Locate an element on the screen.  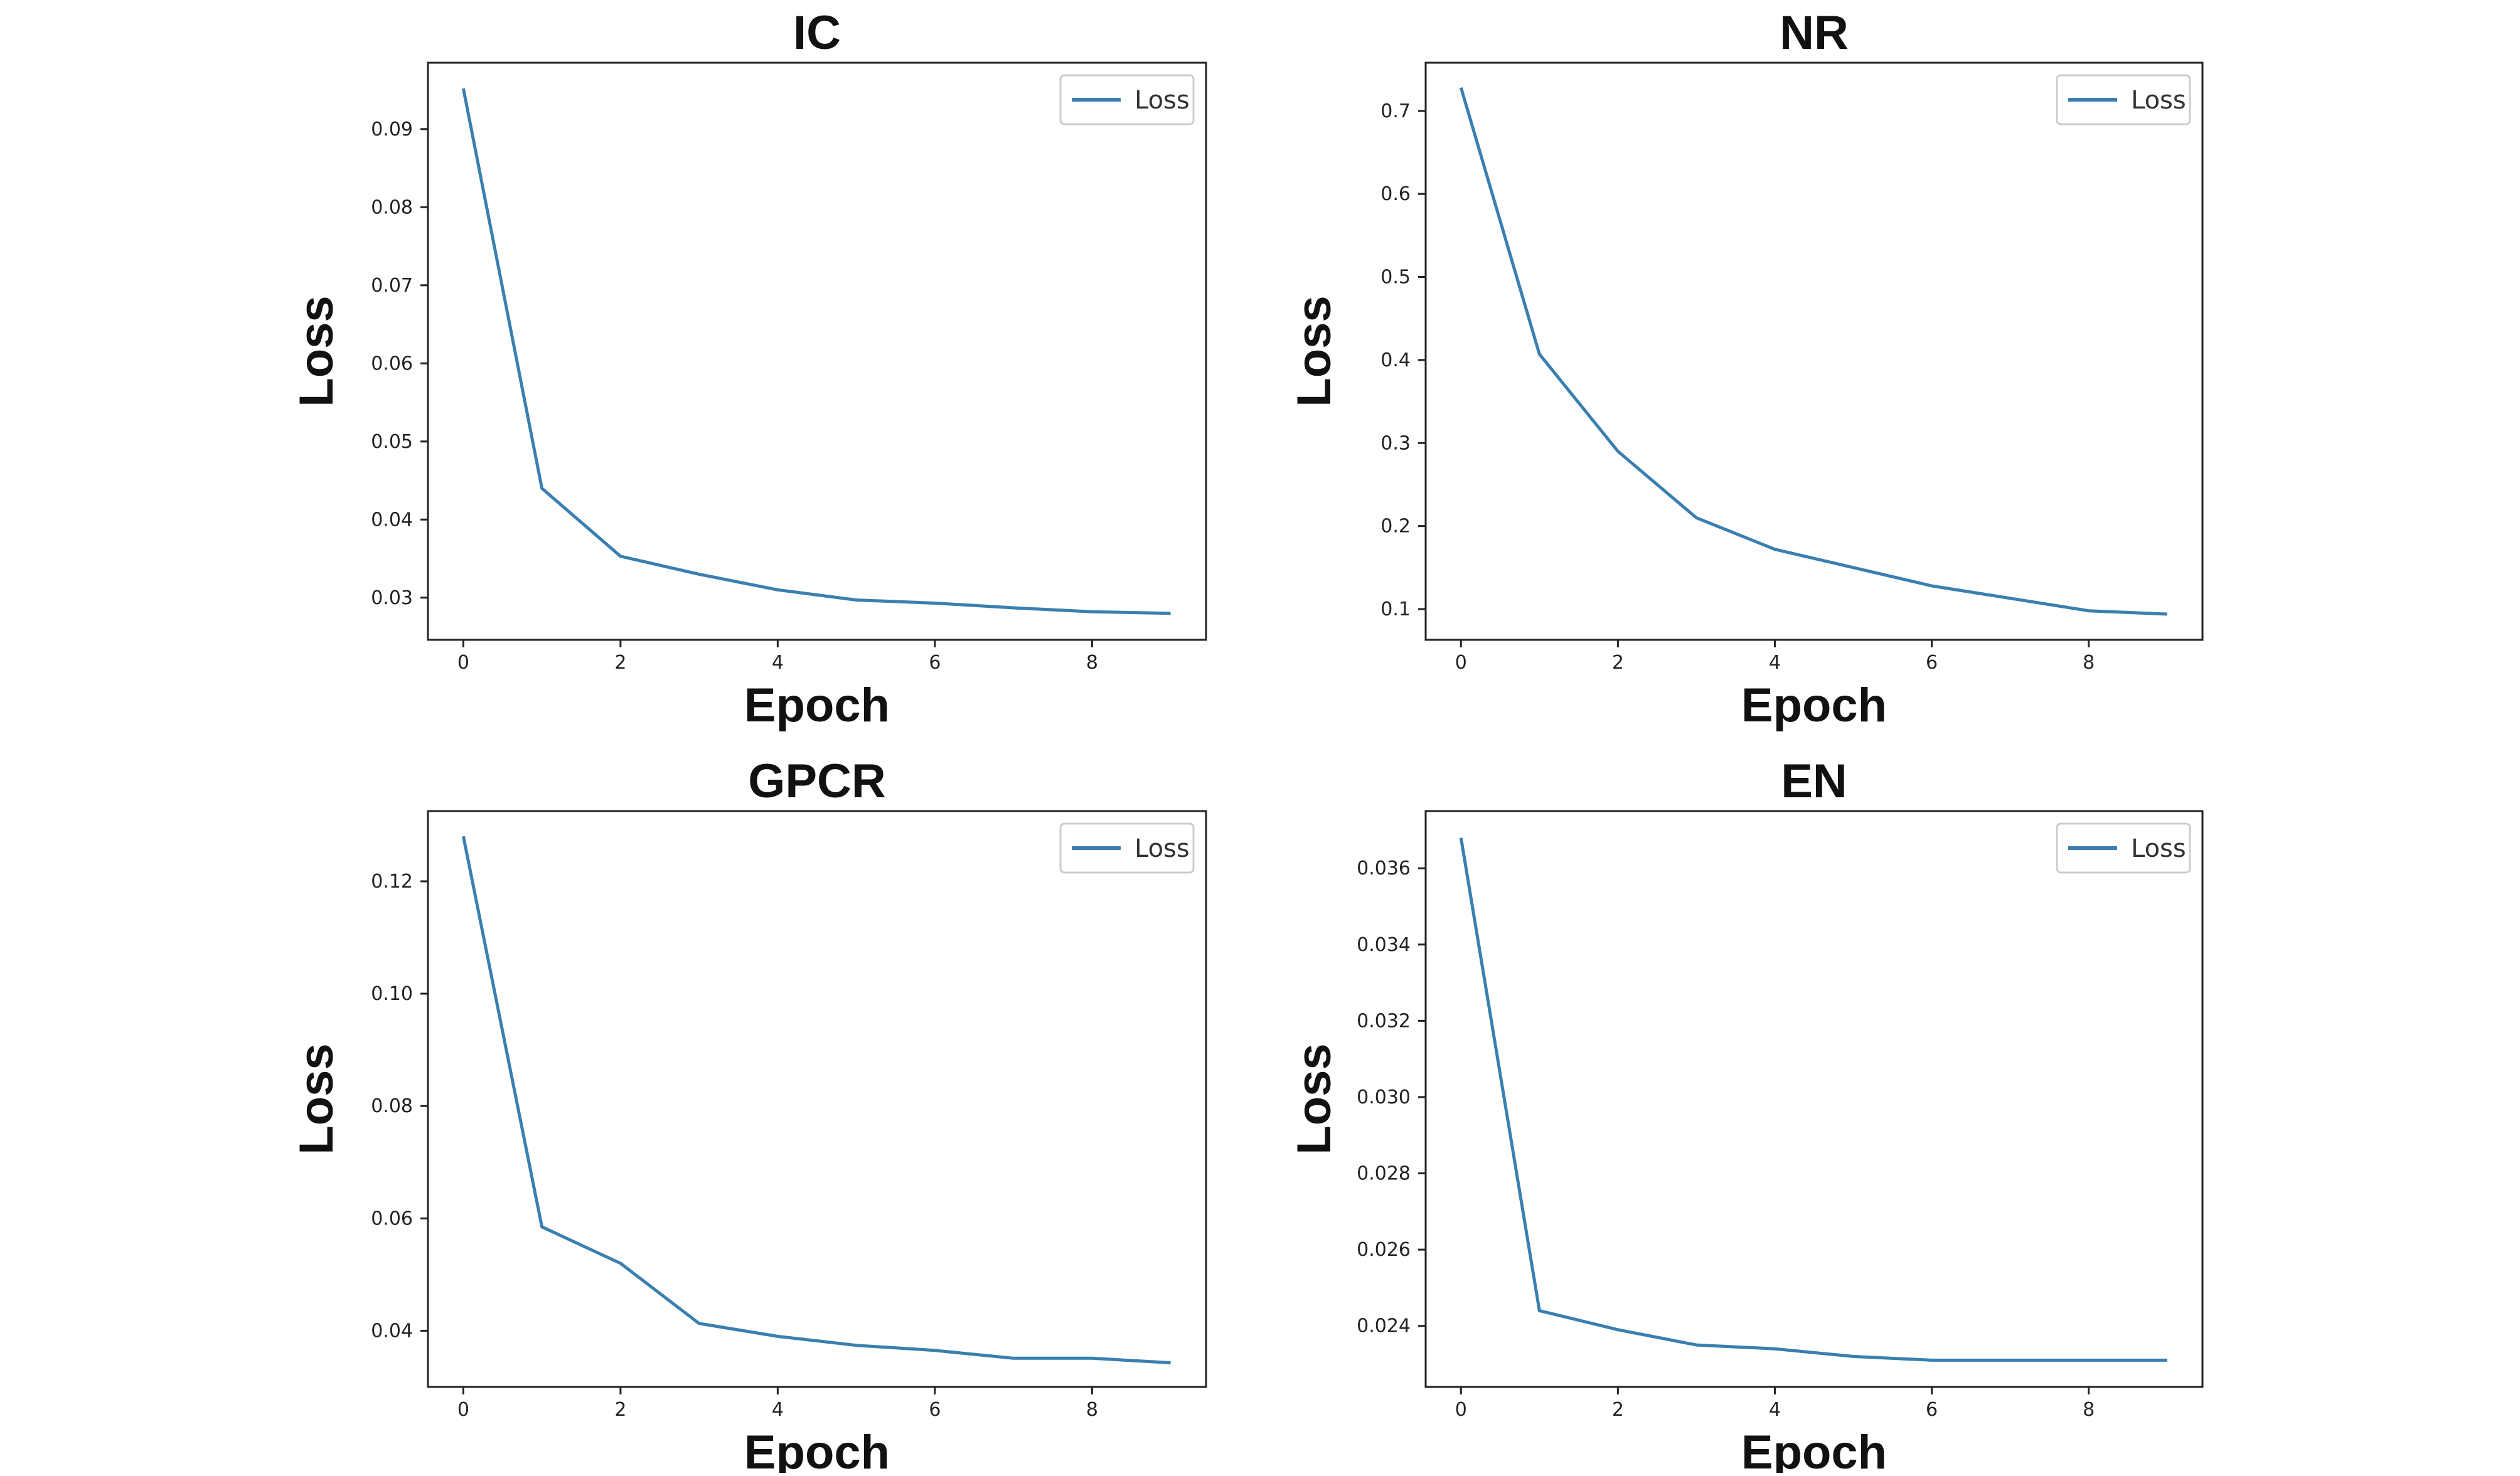
y-tick-label: 0.1 is located at coordinates (1395, 609).